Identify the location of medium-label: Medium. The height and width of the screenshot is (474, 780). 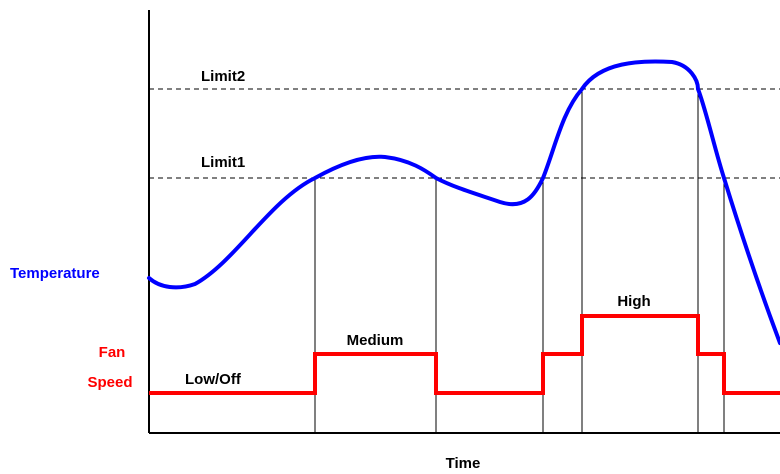
(375, 340).